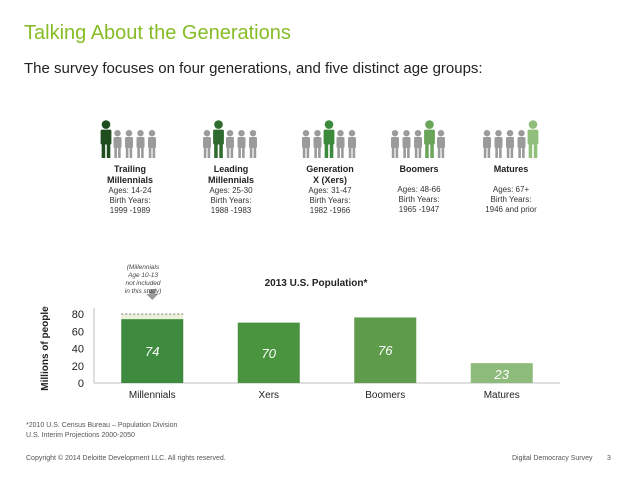  I want to click on generation-name: Leading Millennials, so click(230, 174).